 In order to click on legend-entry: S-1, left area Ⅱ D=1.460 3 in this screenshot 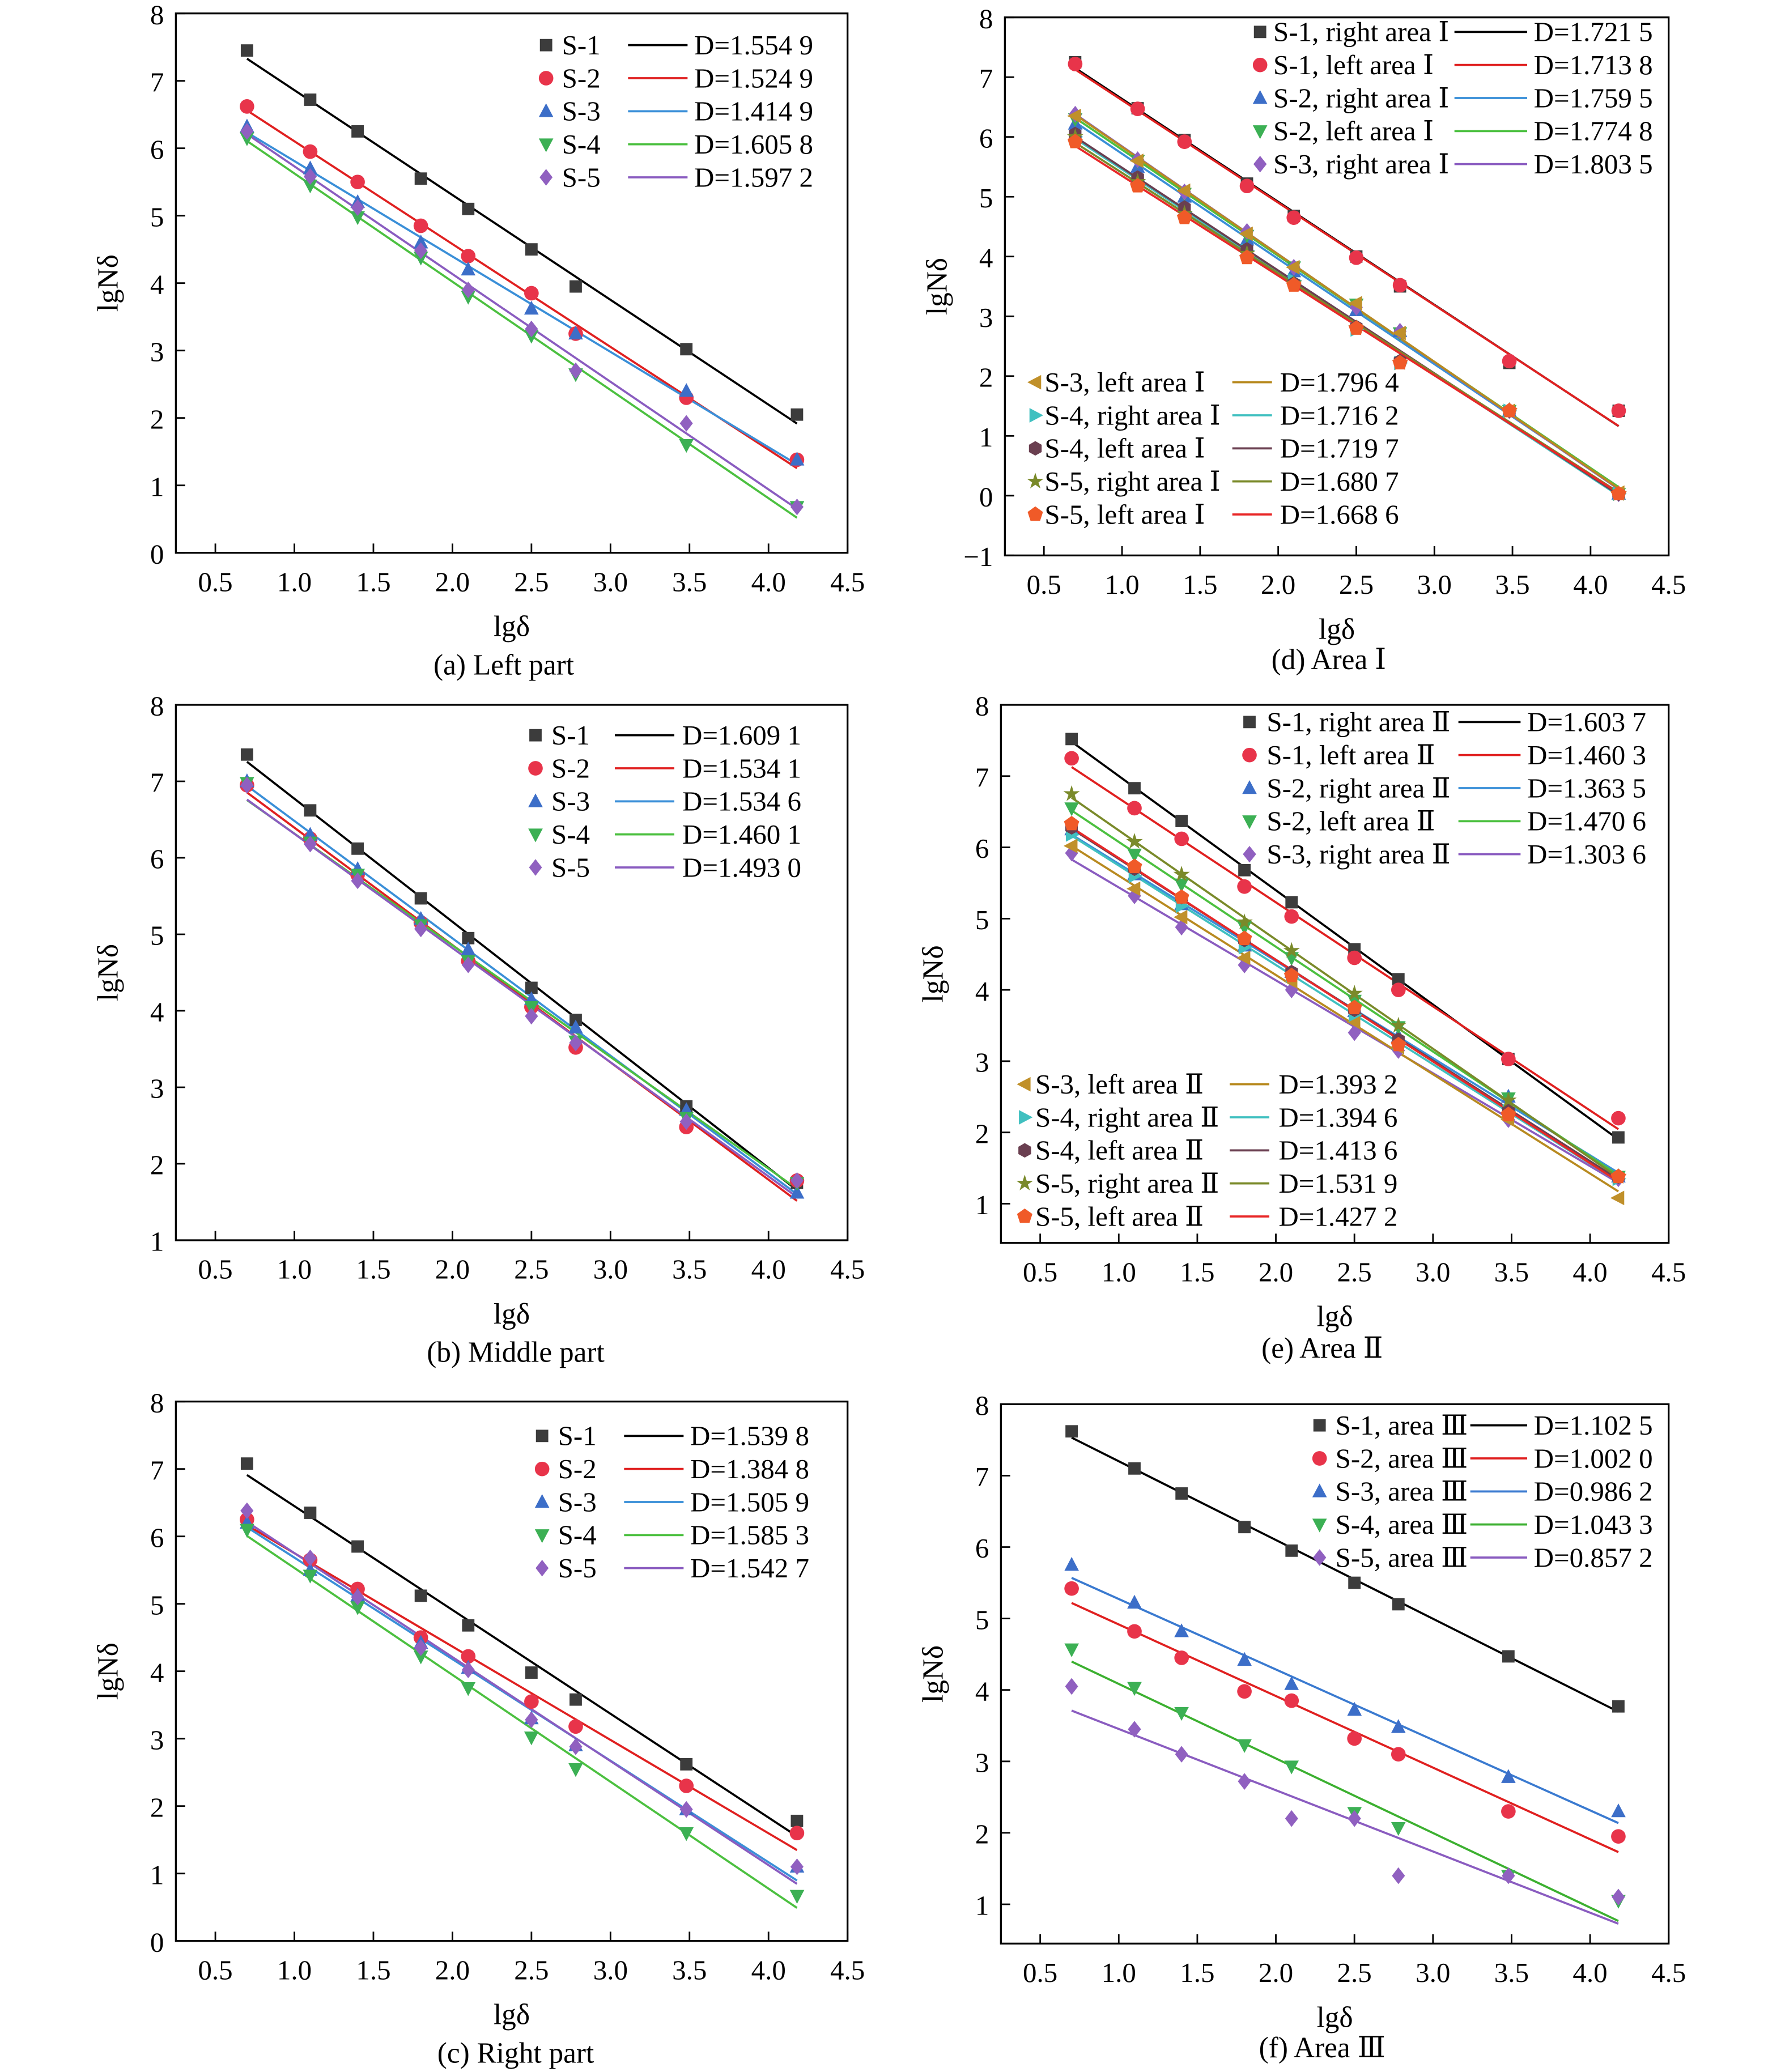, I will do `click(1444, 755)`.